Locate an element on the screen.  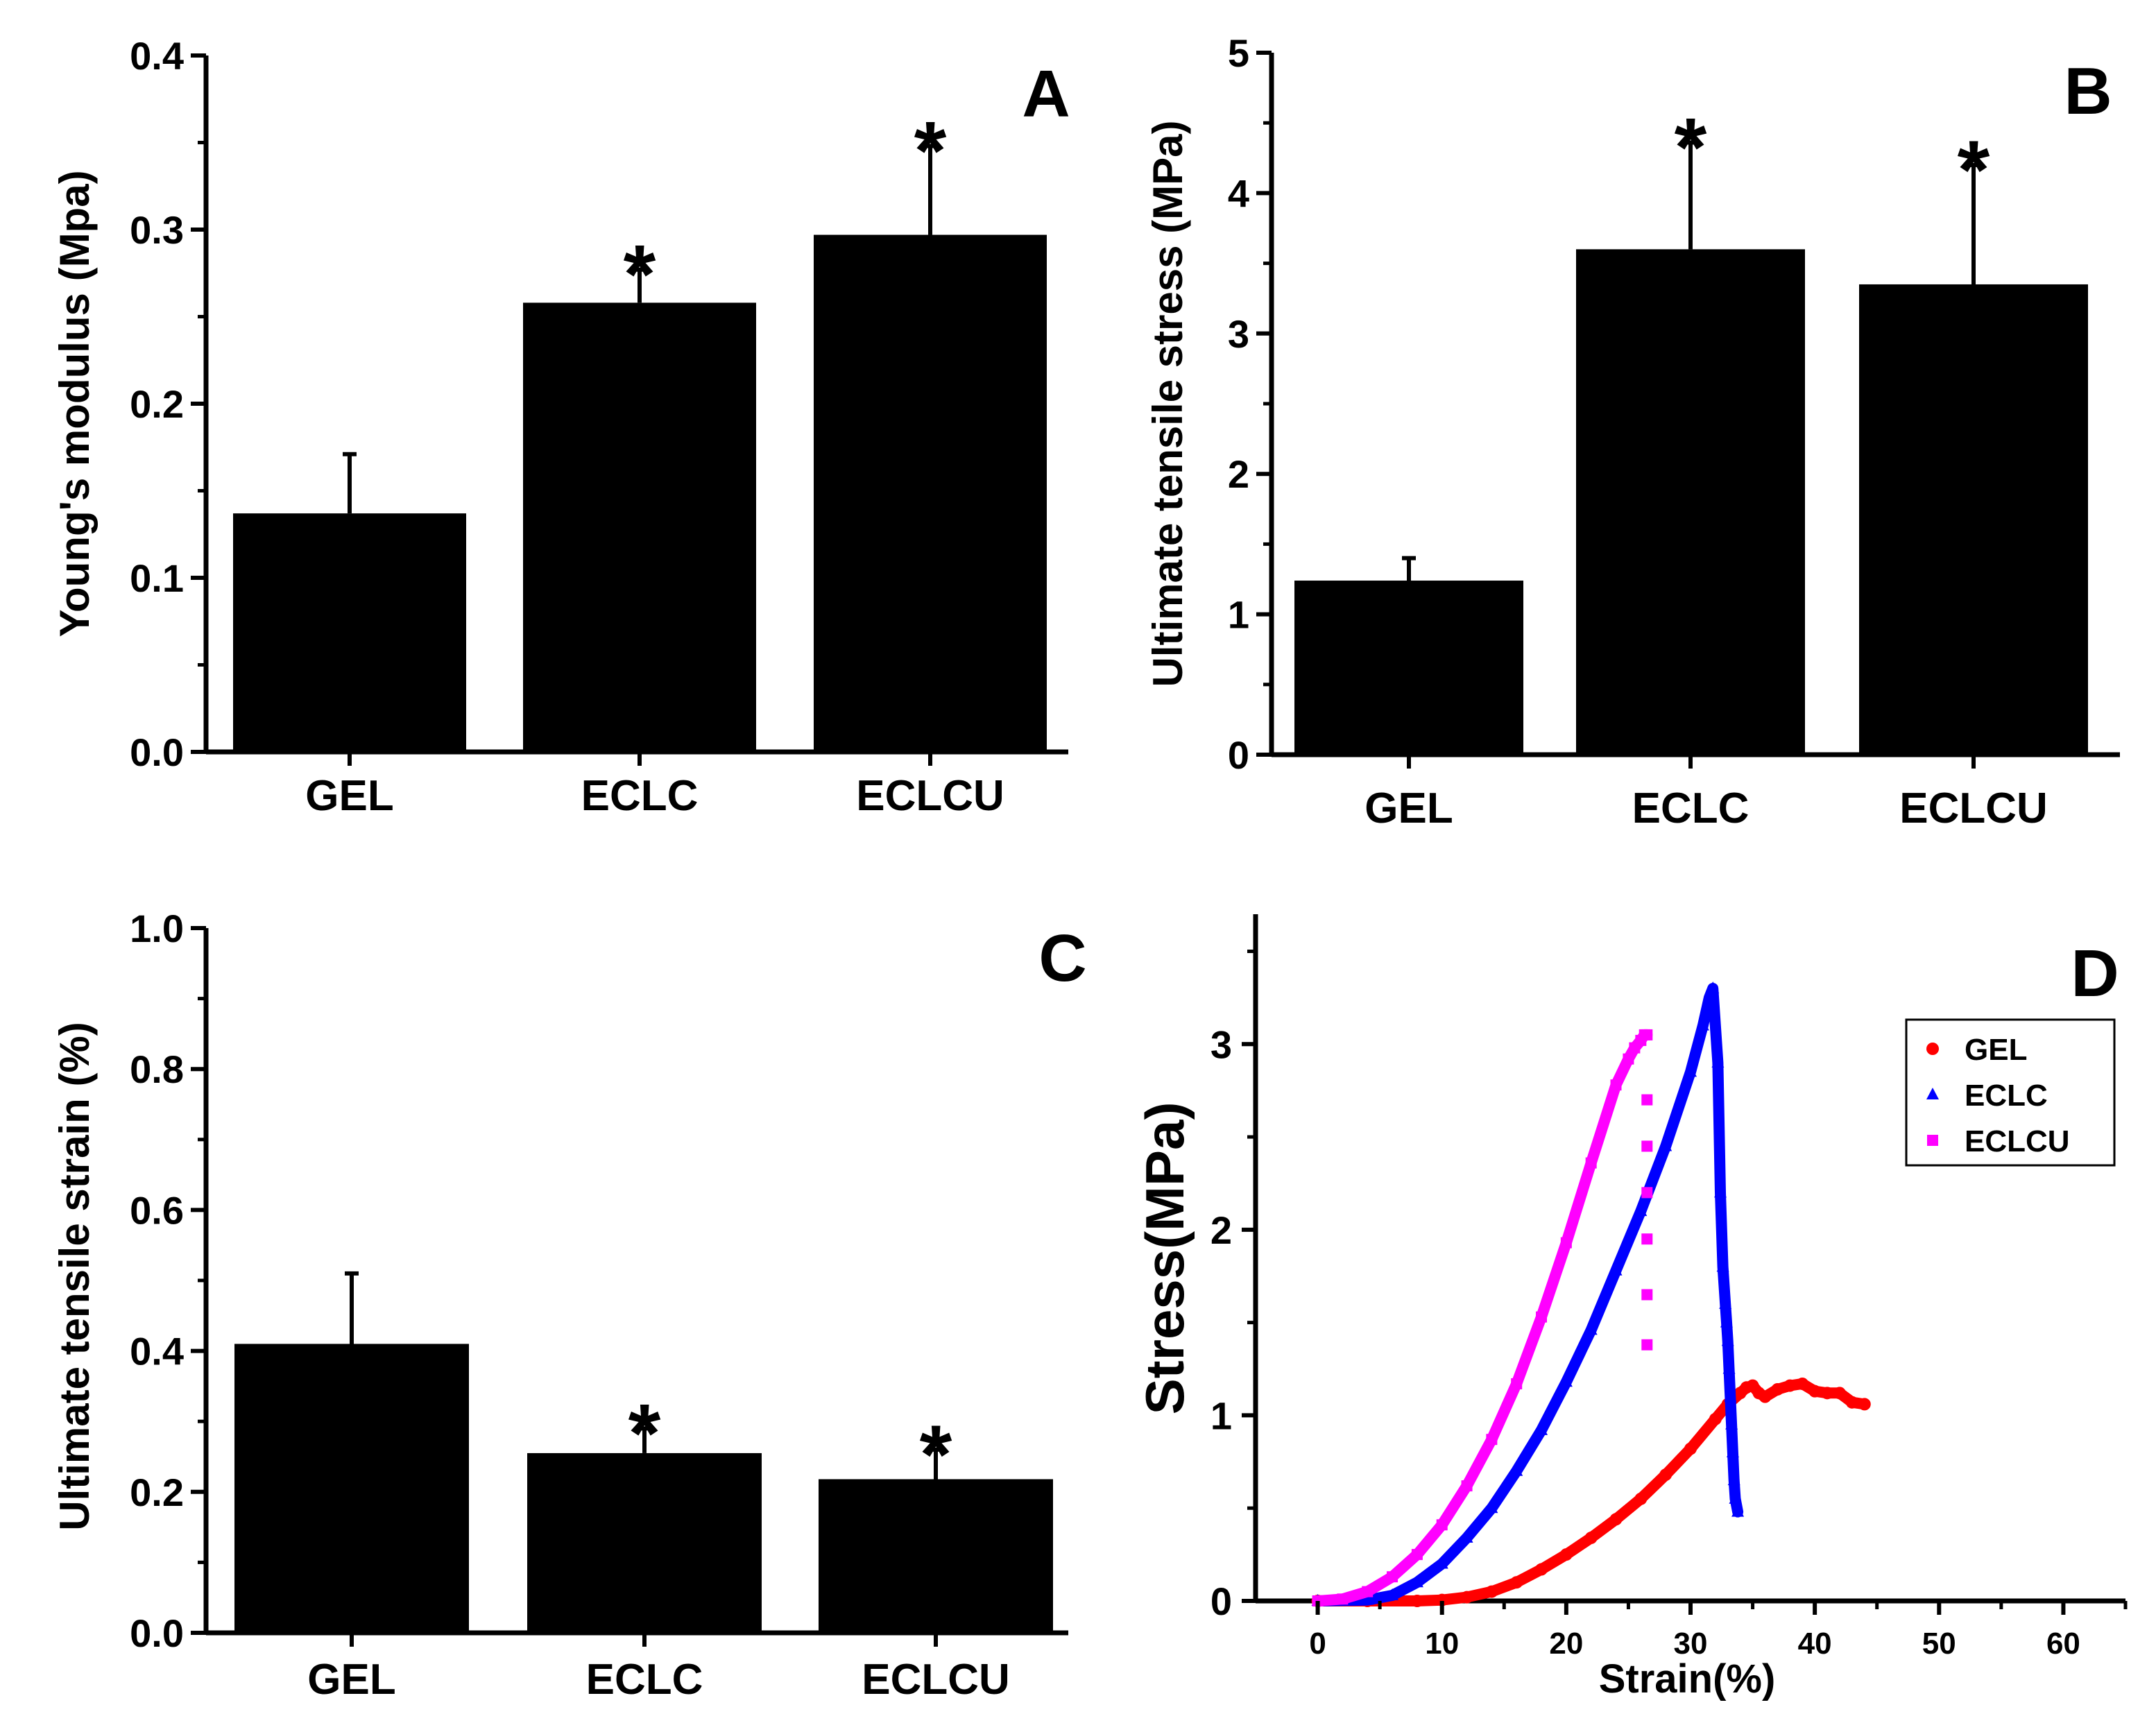
panel-b-category-gel: GEL is located at coordinates (1408, 808).